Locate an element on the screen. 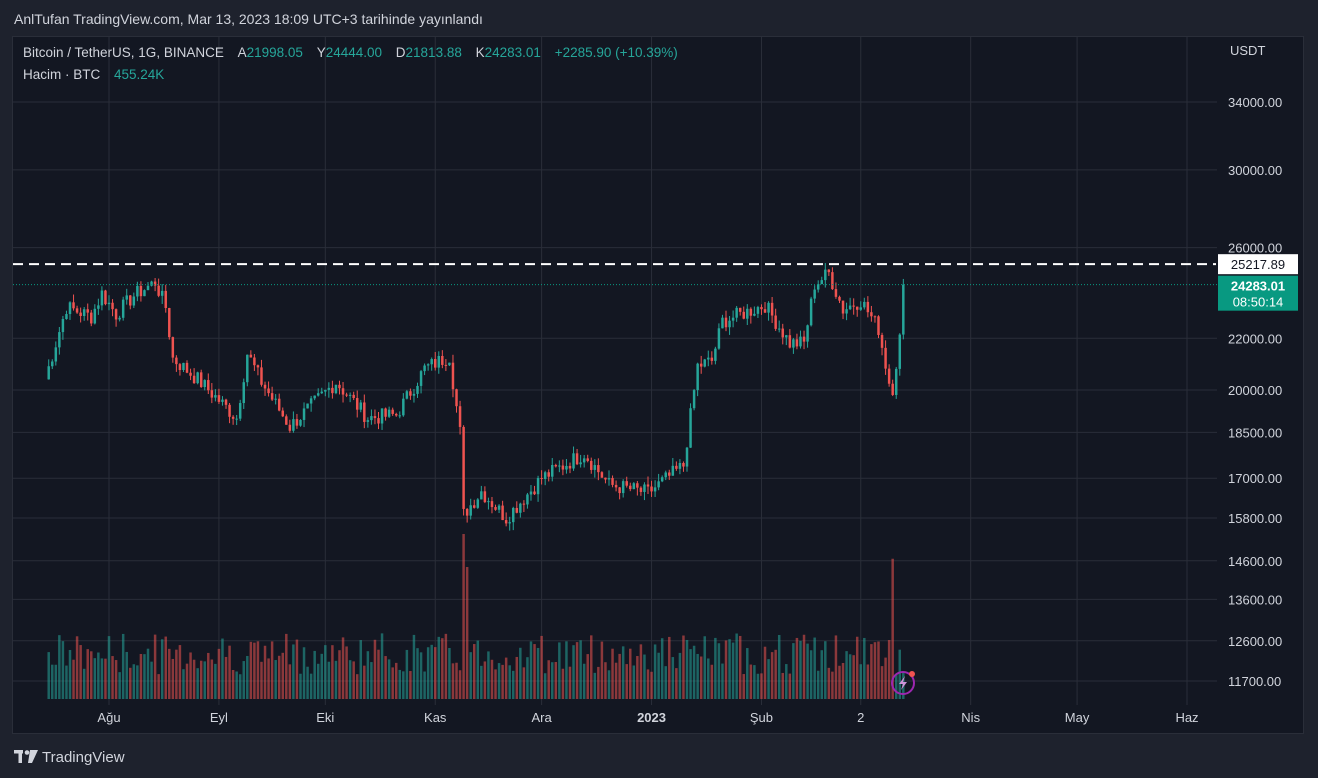 The image size is (1318, 778). y-tick-label: 20000.00 is located at coordinates (1255, 390).